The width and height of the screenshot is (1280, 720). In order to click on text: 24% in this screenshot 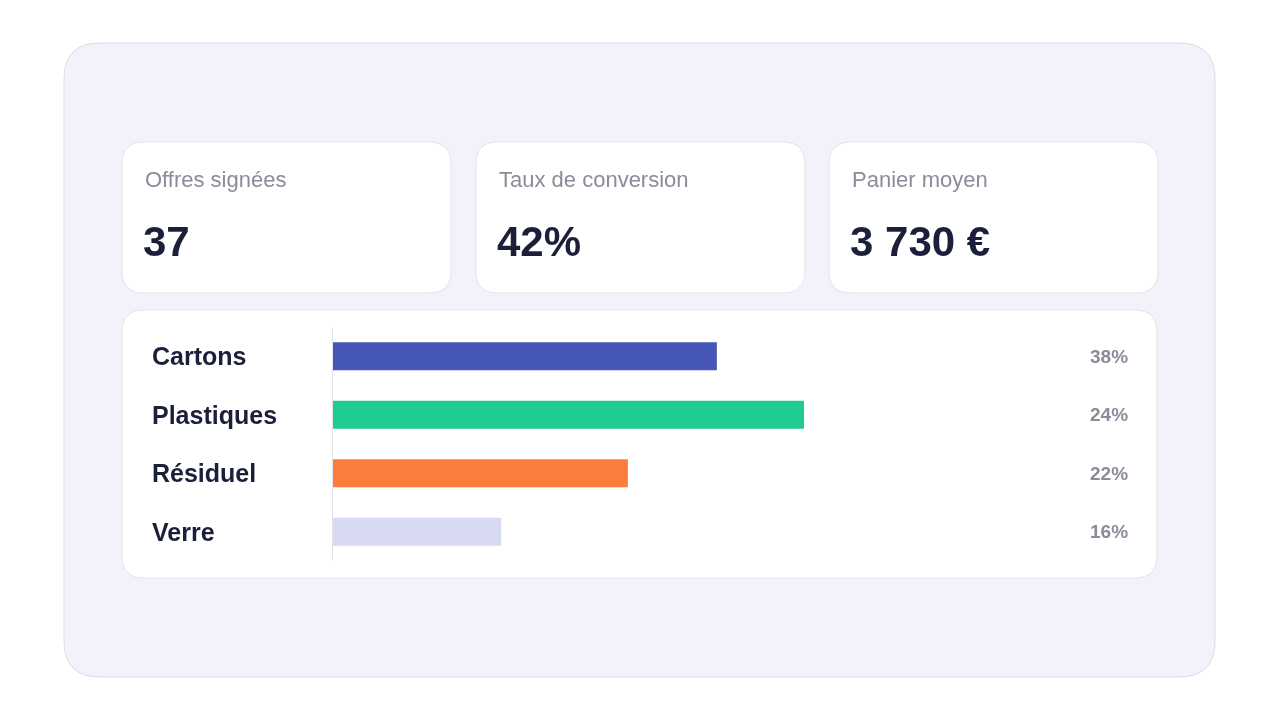, I will do `click(1109, 414)`.